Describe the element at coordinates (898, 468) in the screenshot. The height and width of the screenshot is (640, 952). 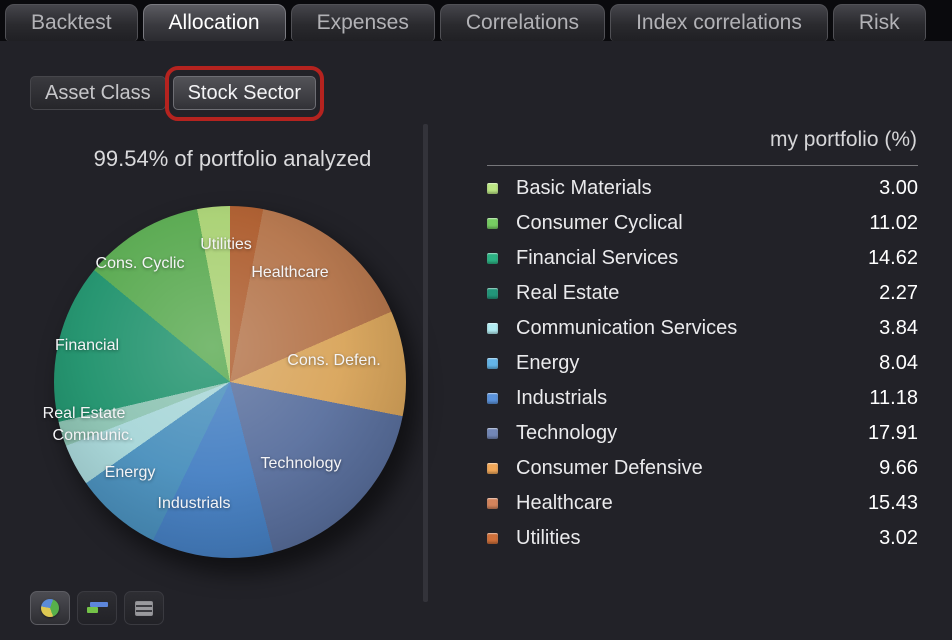
I see `legend-sector-value: 9.66` at that location.